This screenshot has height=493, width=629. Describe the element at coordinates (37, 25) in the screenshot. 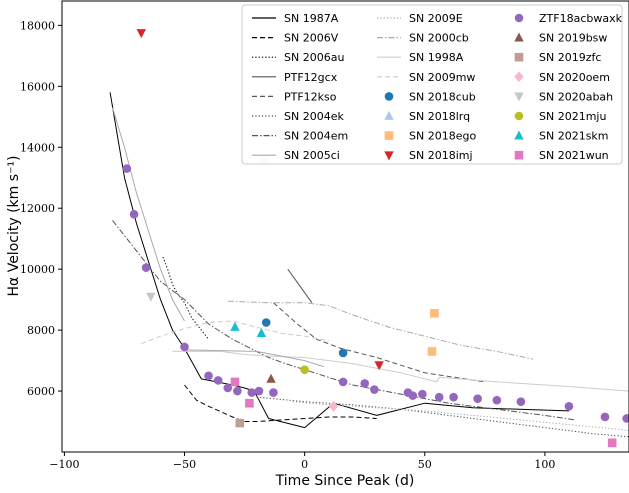

I see `y-tick-label: 18000` at that location.